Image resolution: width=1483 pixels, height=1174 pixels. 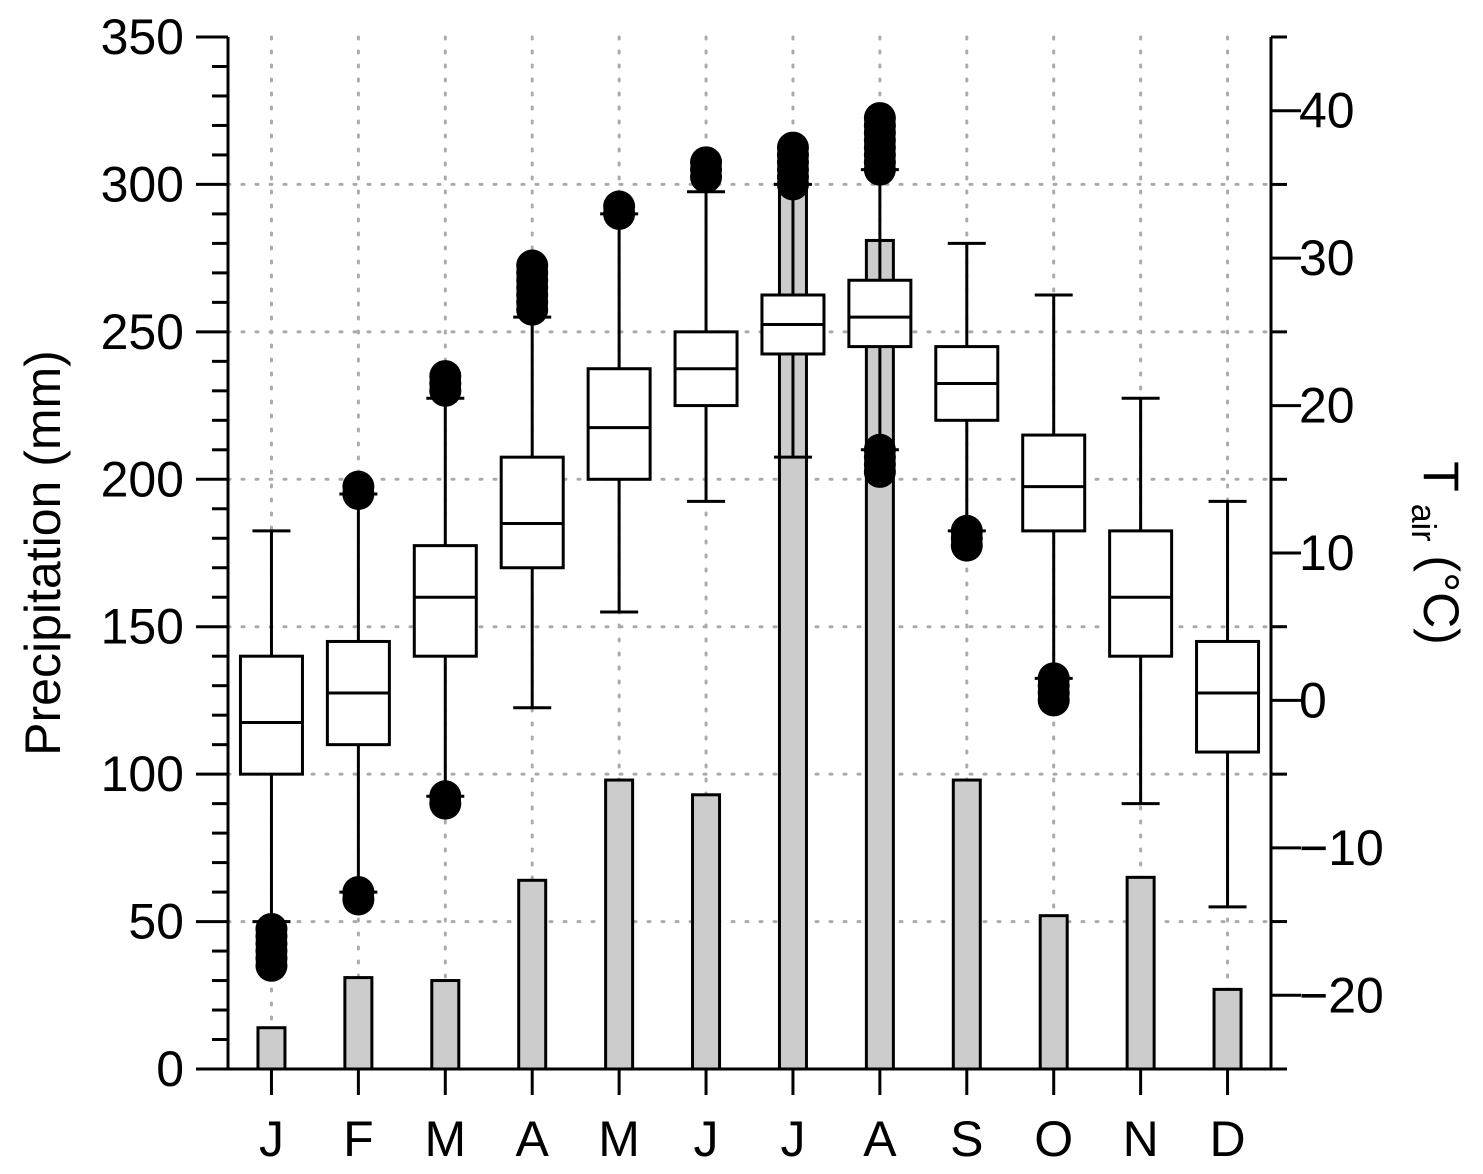 I want to click on y2-tick-label: 40, so click(x=1327, y=111).